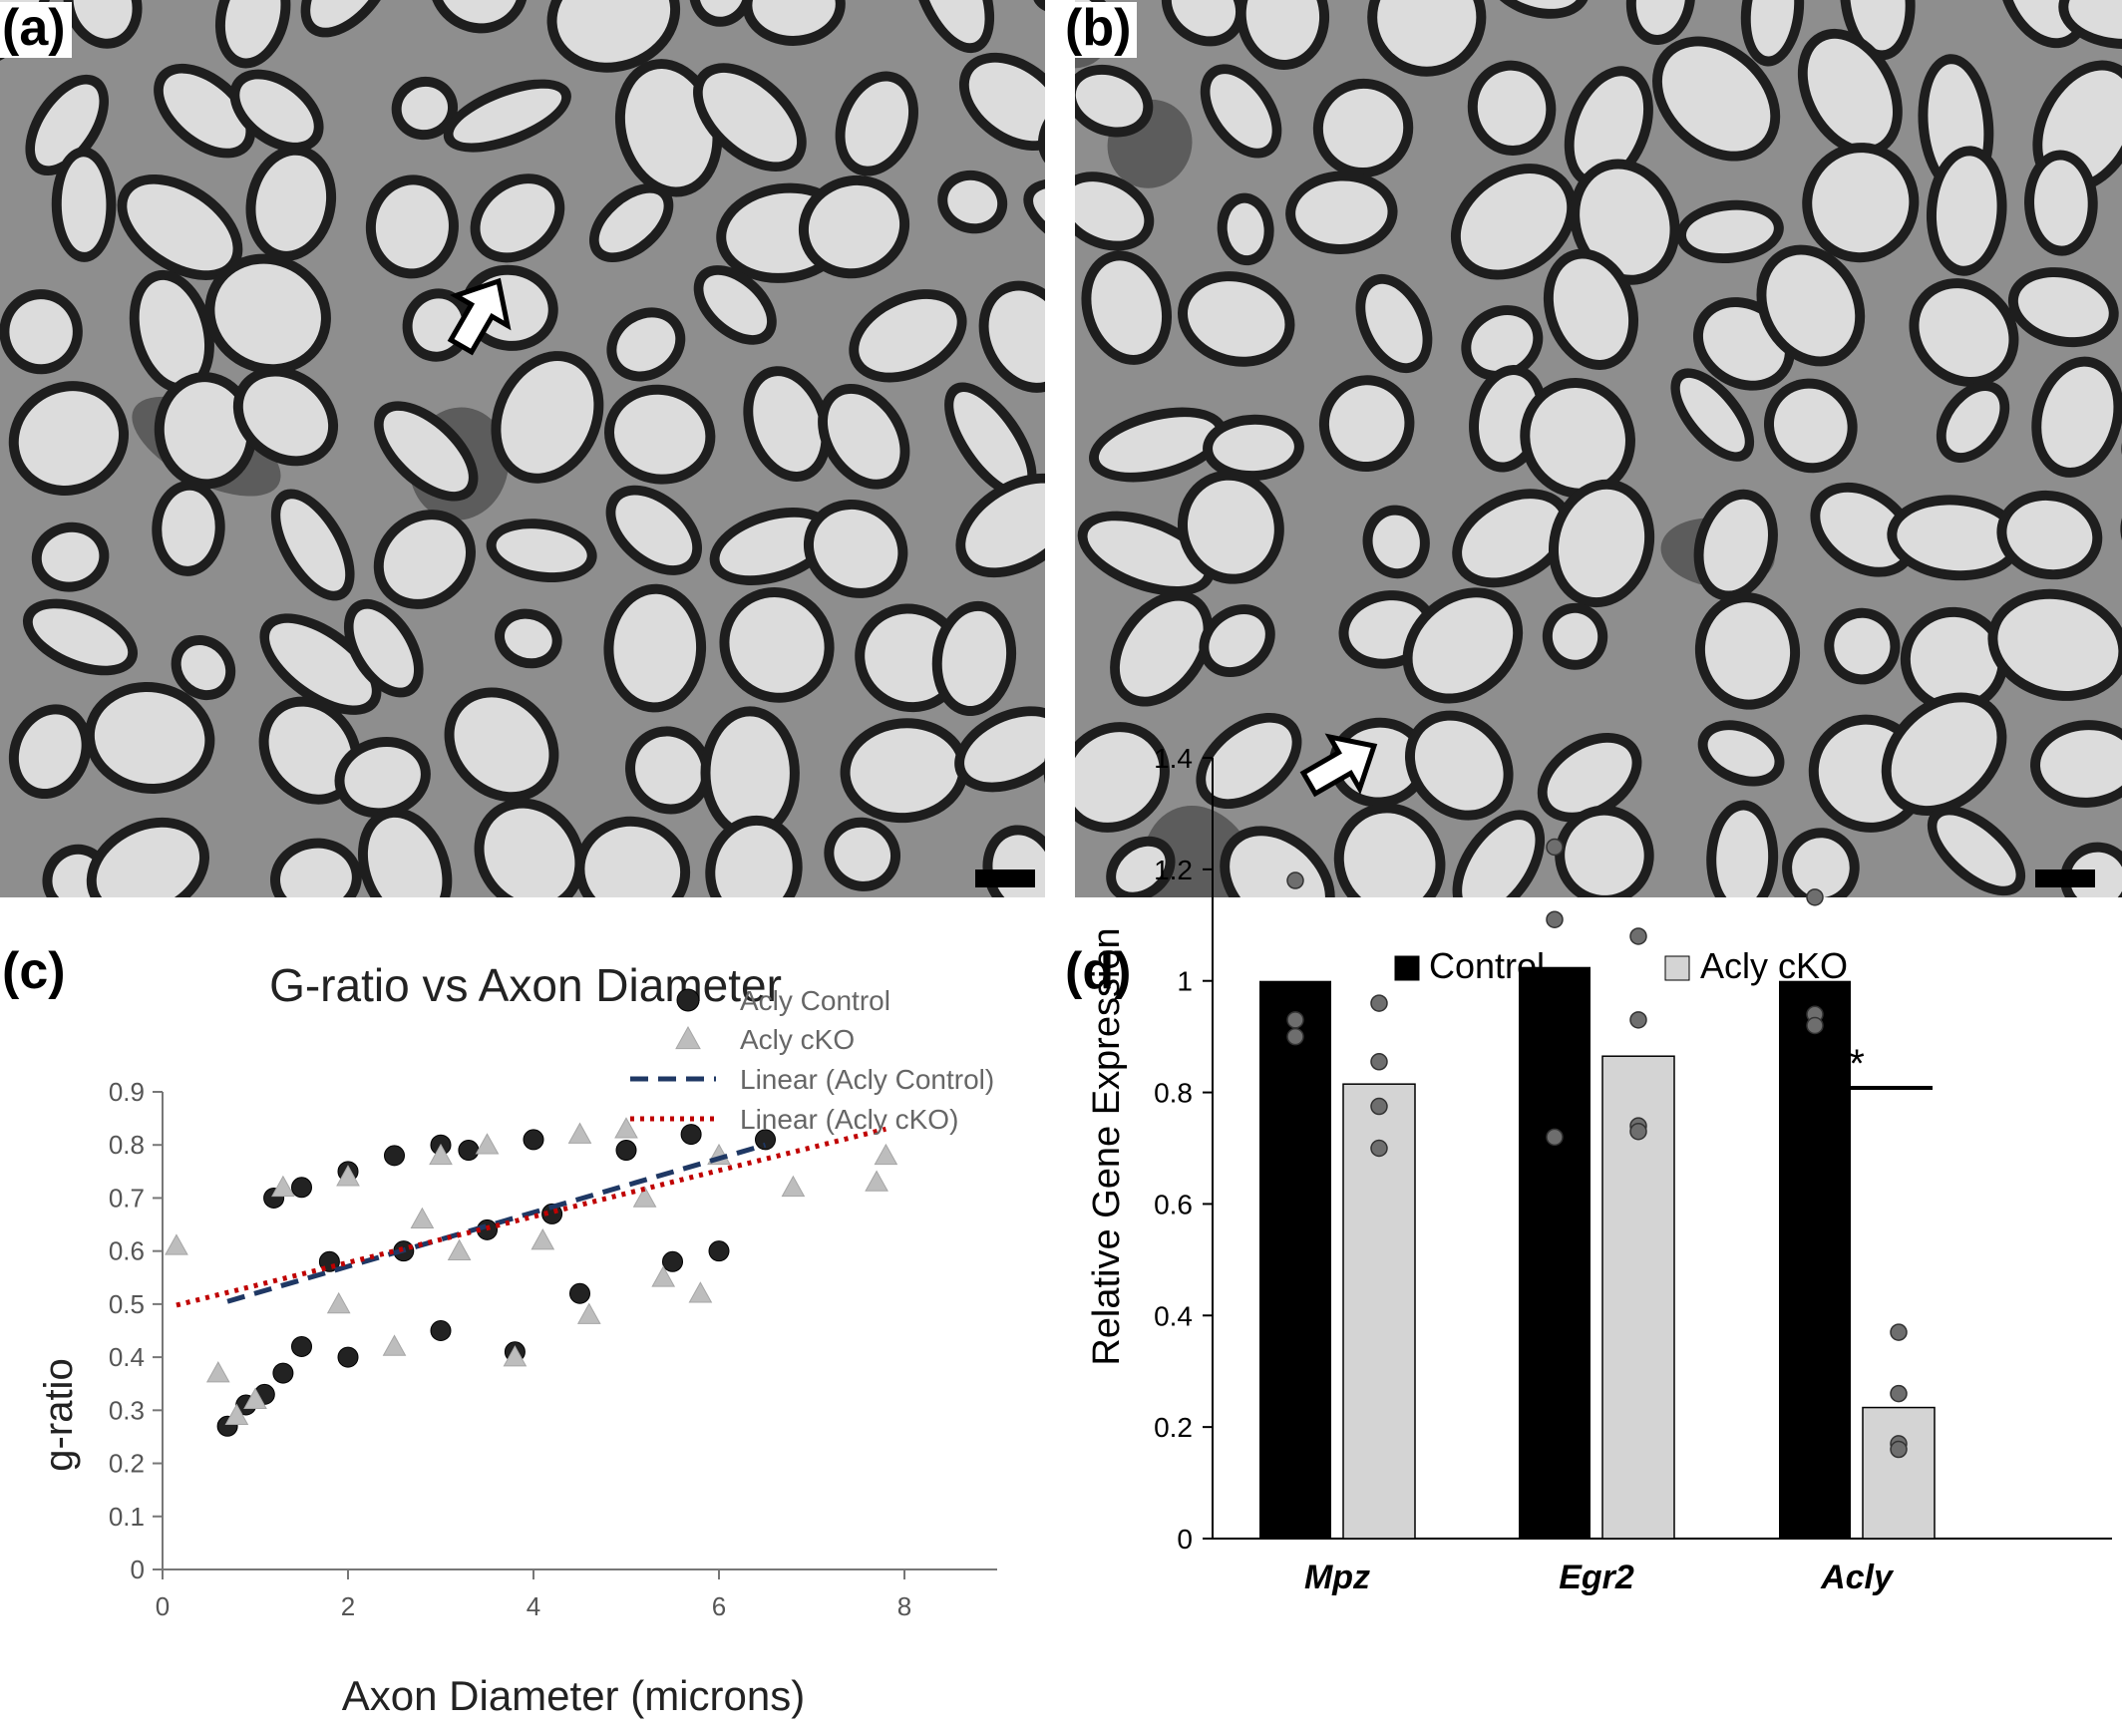 The height and width of the screenshot is (1736, 2122). Describe the element at coordinates (127, 1517) in the screenshot. I see `y-tick-label: 0.1` at that location.